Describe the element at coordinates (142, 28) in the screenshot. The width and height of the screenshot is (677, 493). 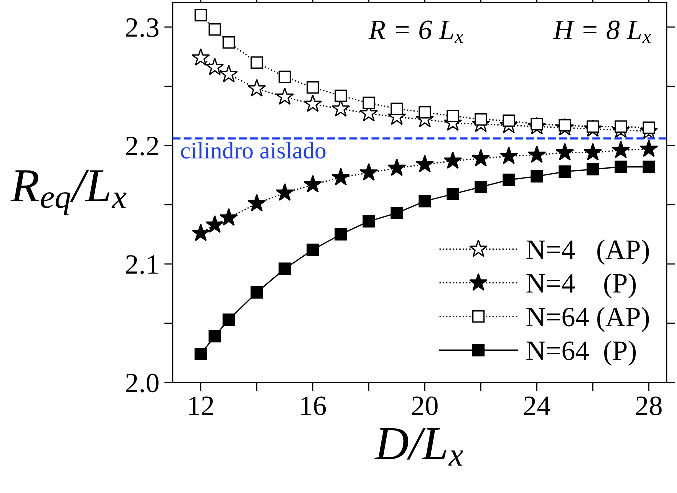
I see `y-tick-label: 2.3` at that location.